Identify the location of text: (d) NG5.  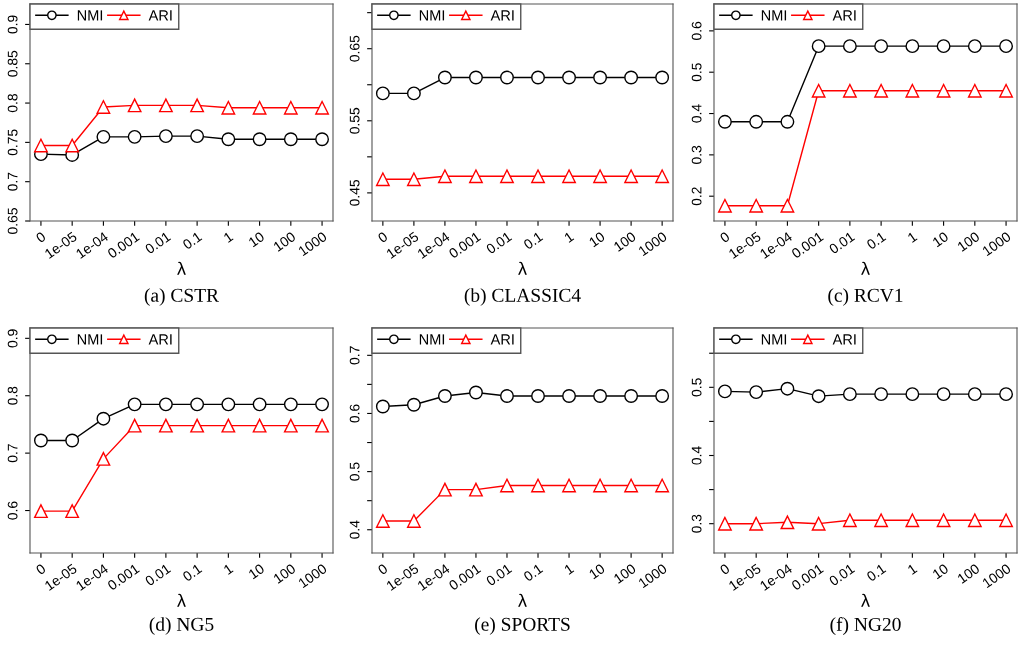
(181, 626).